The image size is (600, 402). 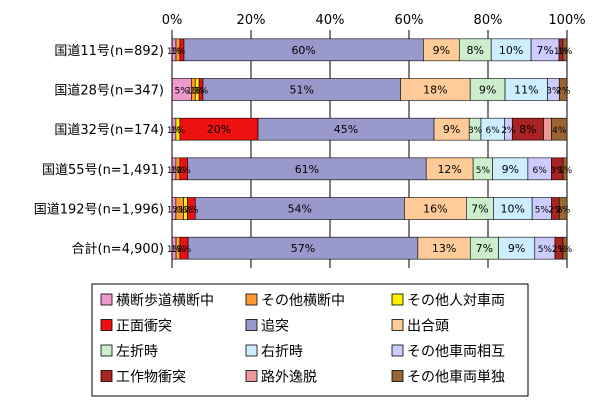 I want to click on legend-label: 路外逸脱, so click(x=289, y=378).